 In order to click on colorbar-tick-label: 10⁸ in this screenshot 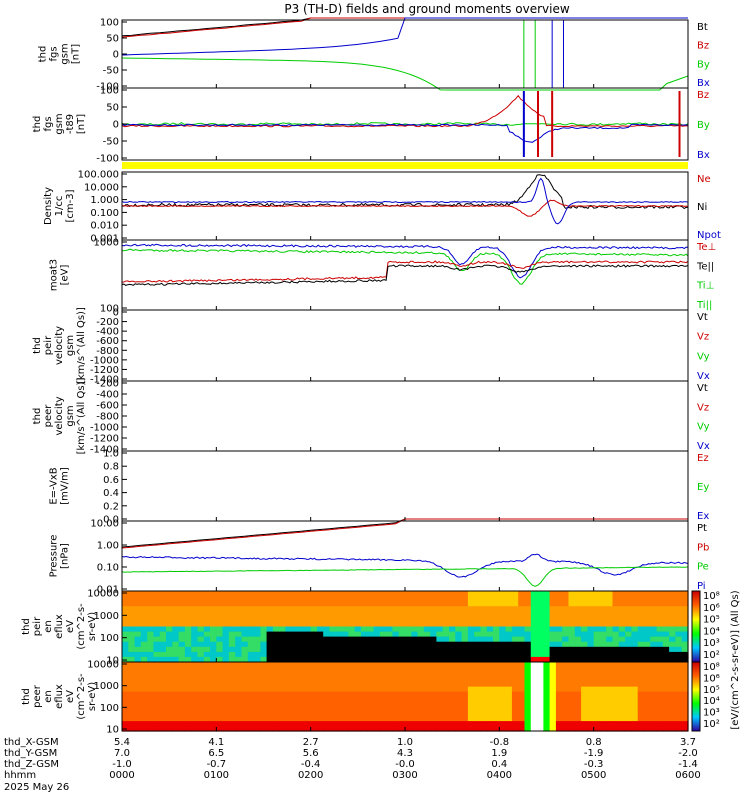, I will do `click(711, 667)`.